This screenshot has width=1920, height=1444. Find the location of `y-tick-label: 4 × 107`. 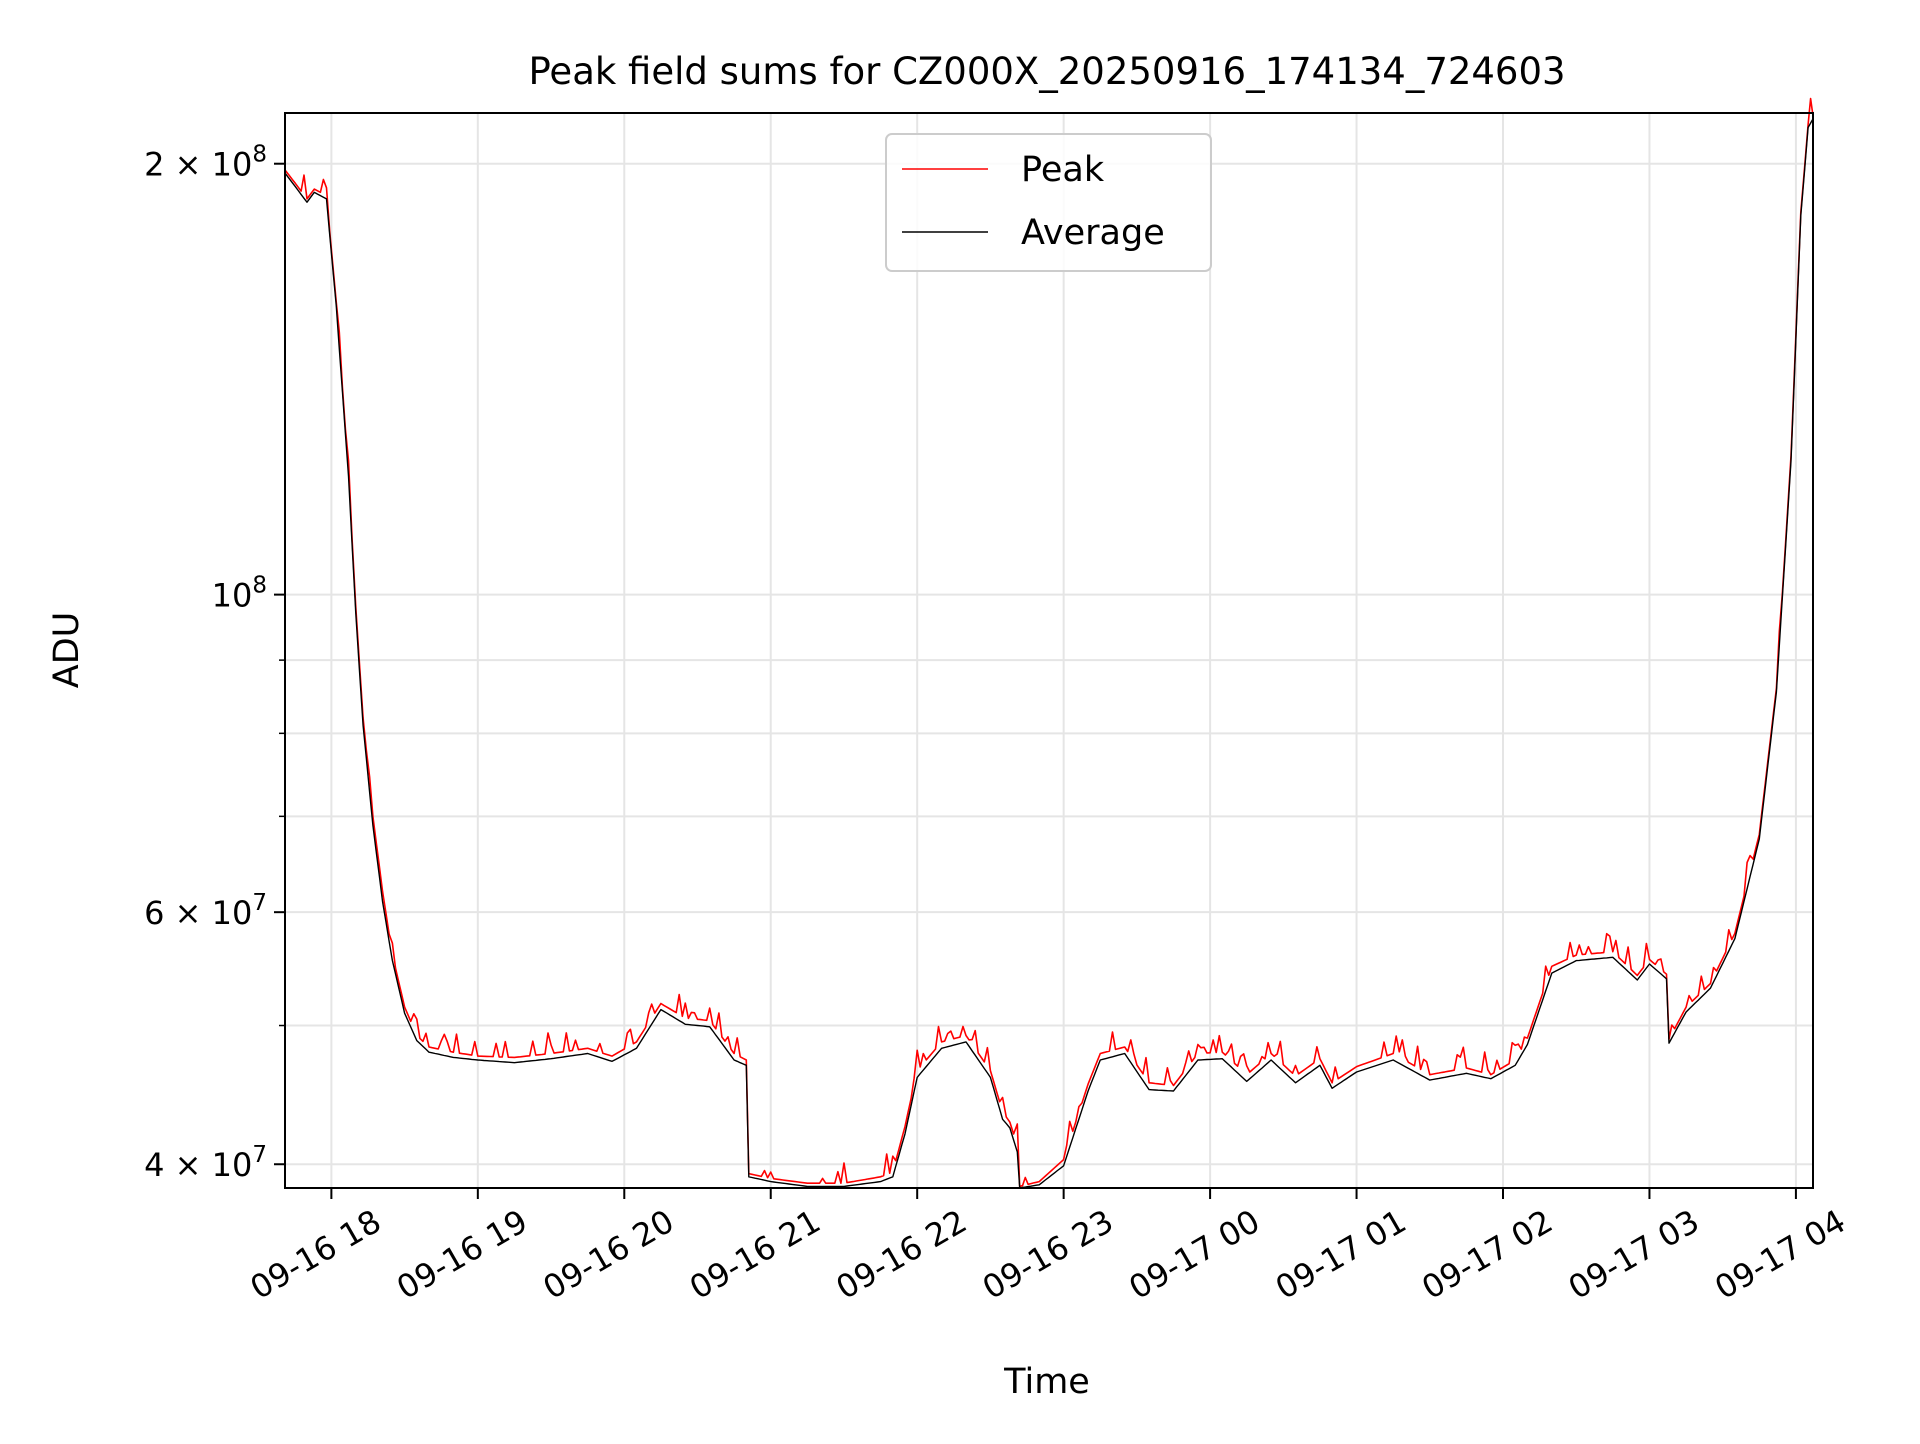

y-tick-label: 4 × 107 is located at coordinates (205, 1163).